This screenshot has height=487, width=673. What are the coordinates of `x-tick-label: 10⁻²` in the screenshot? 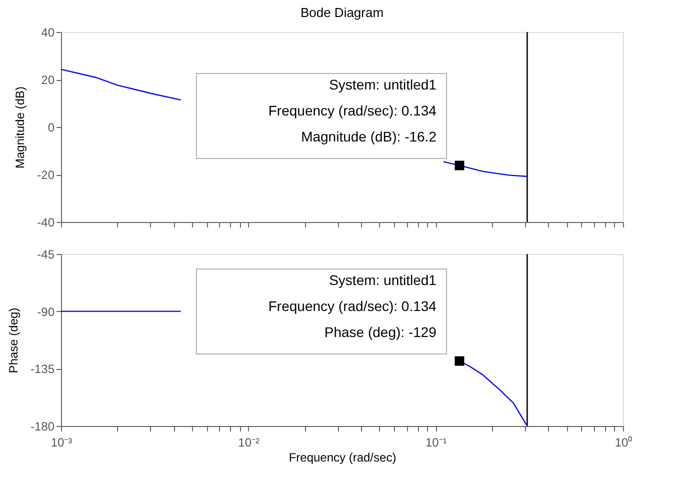 It's located at (249, 443).